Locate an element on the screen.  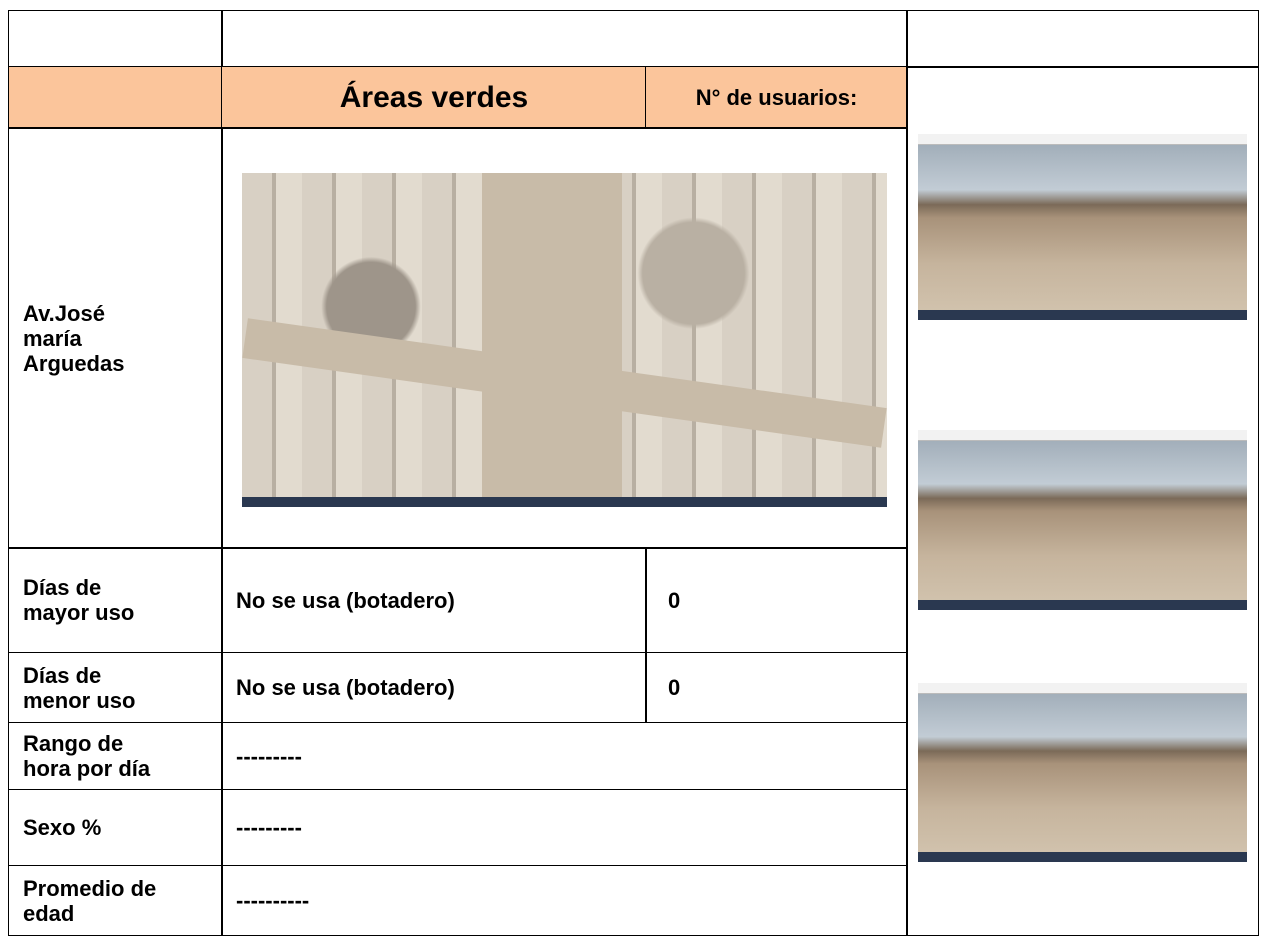
text-line: Rango de is located at coordinates (73, 743).